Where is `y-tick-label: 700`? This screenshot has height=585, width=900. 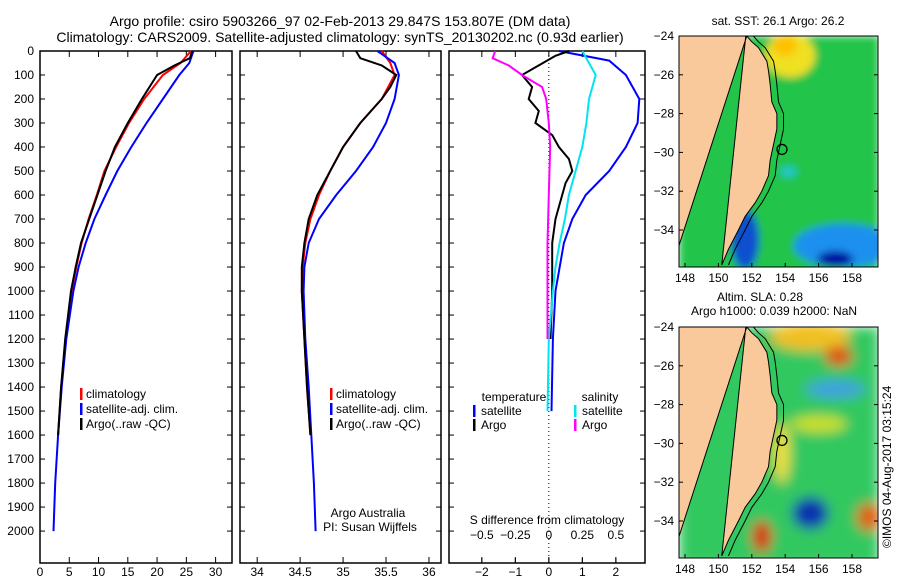
y-tick-label: 700 is located at coordinates (24, 219).